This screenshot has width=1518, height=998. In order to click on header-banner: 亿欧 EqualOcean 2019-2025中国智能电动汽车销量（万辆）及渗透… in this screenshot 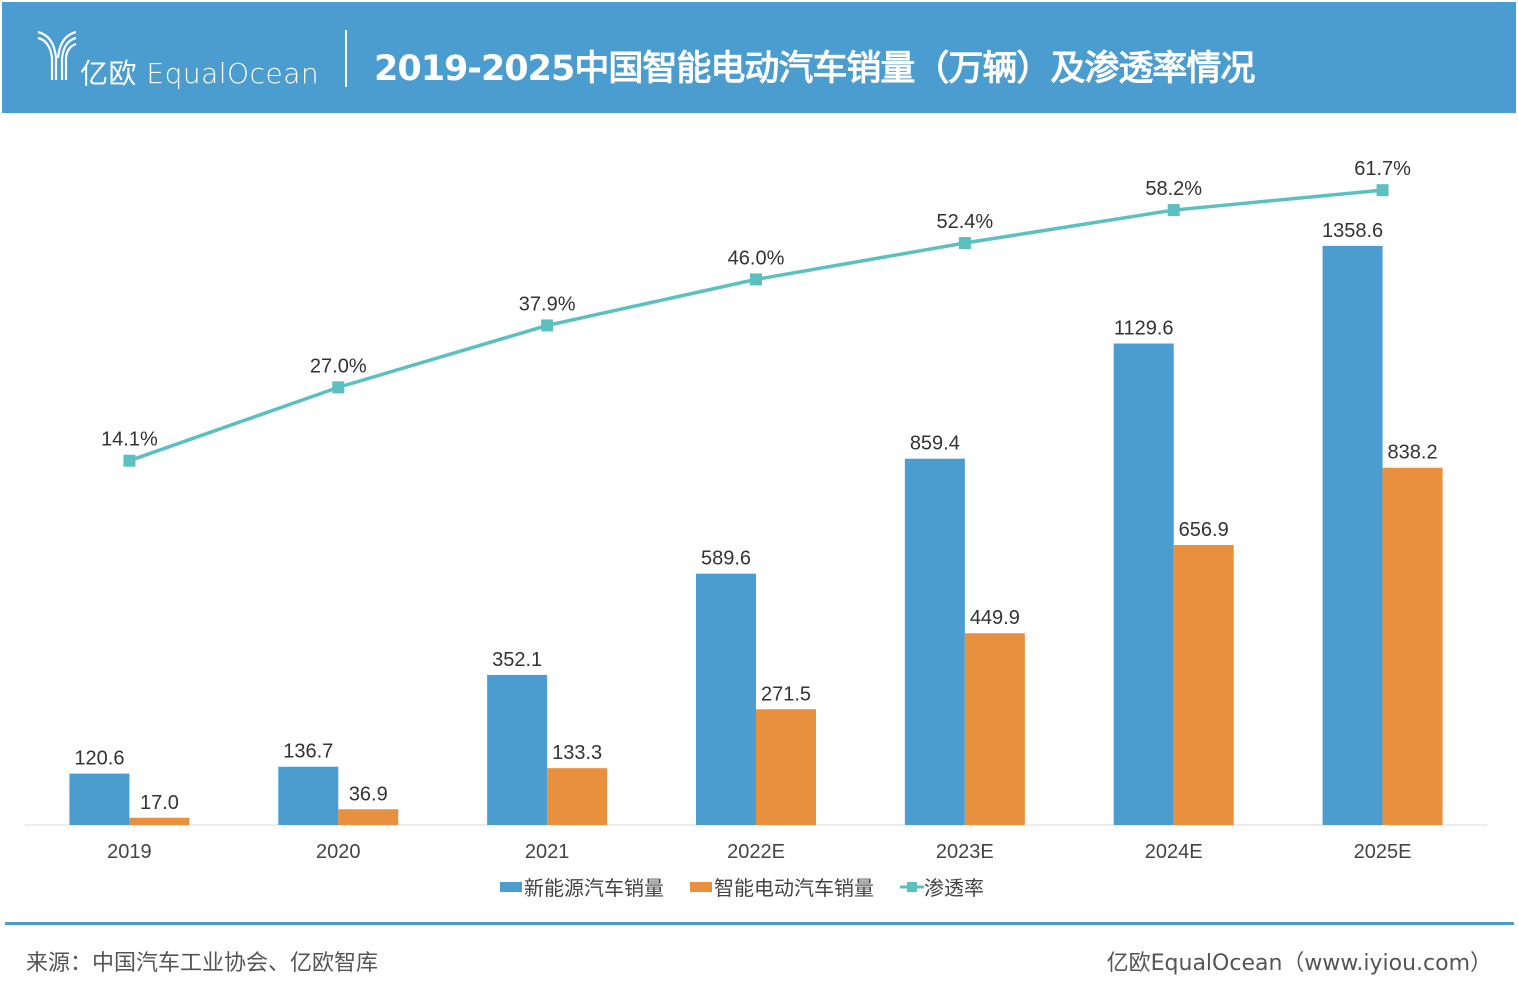, I will do `click(759, 57)`.